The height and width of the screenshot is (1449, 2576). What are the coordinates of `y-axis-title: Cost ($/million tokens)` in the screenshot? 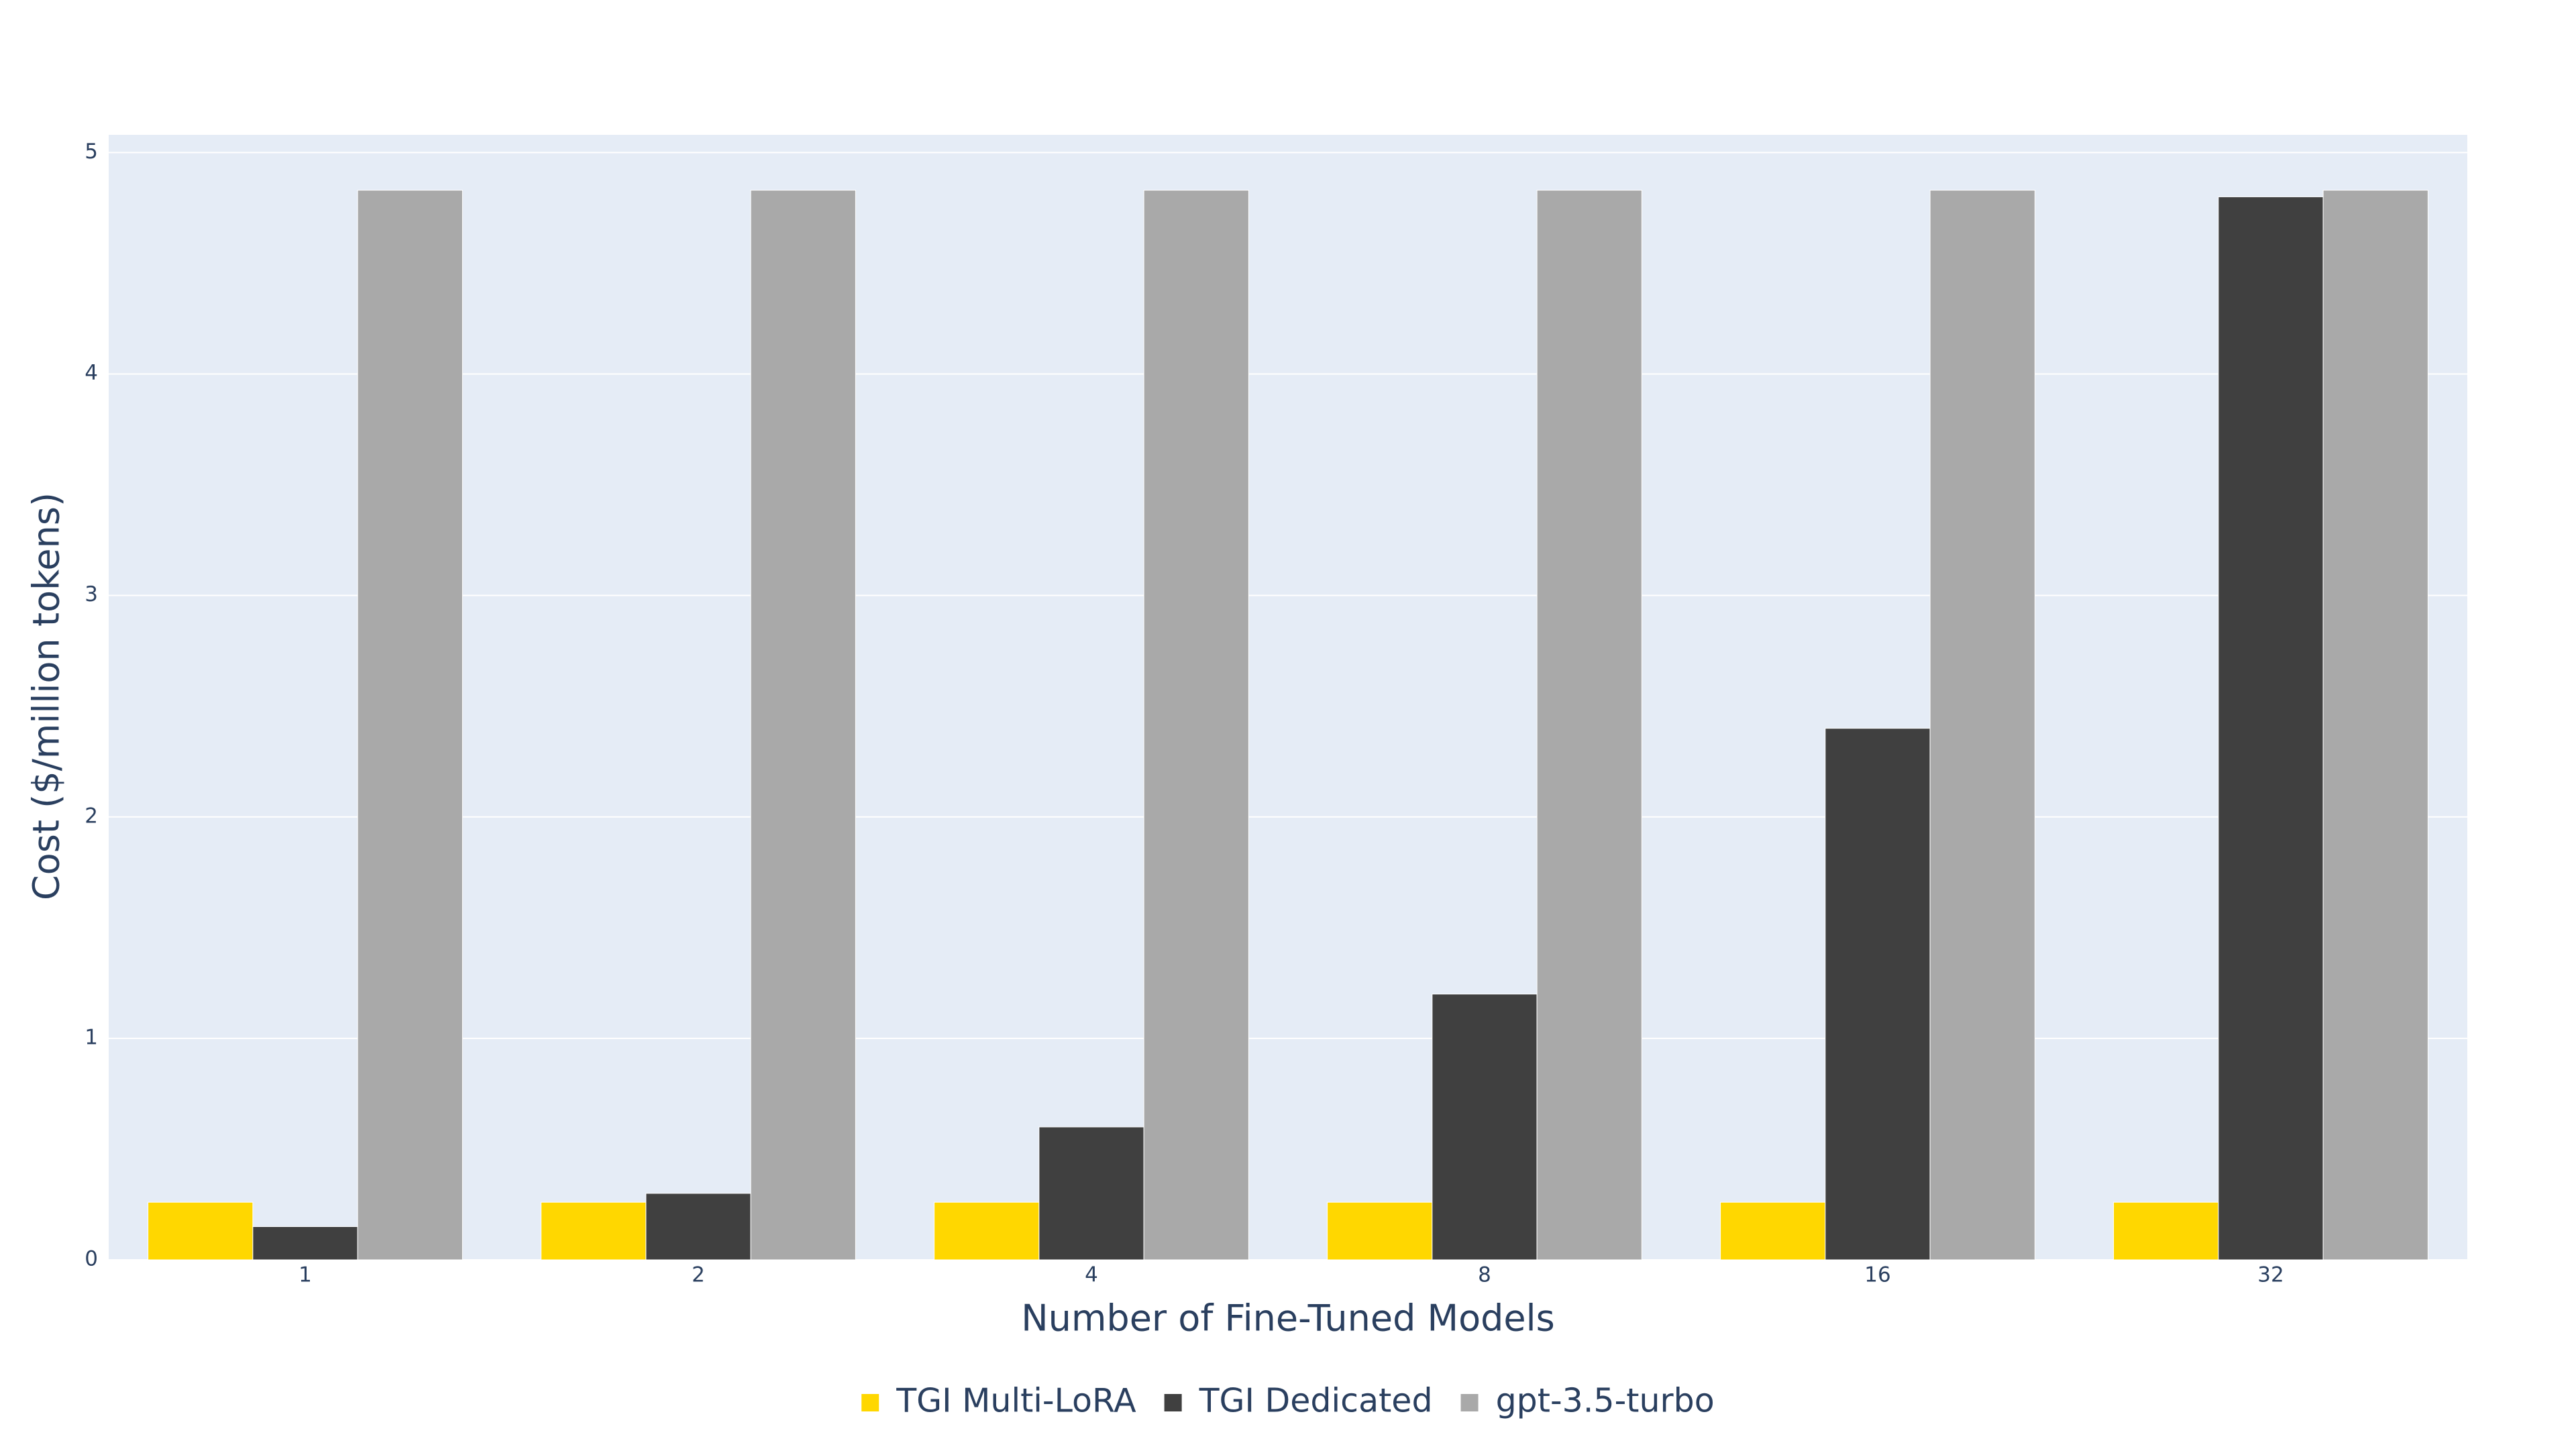 It's located at (46, 696).